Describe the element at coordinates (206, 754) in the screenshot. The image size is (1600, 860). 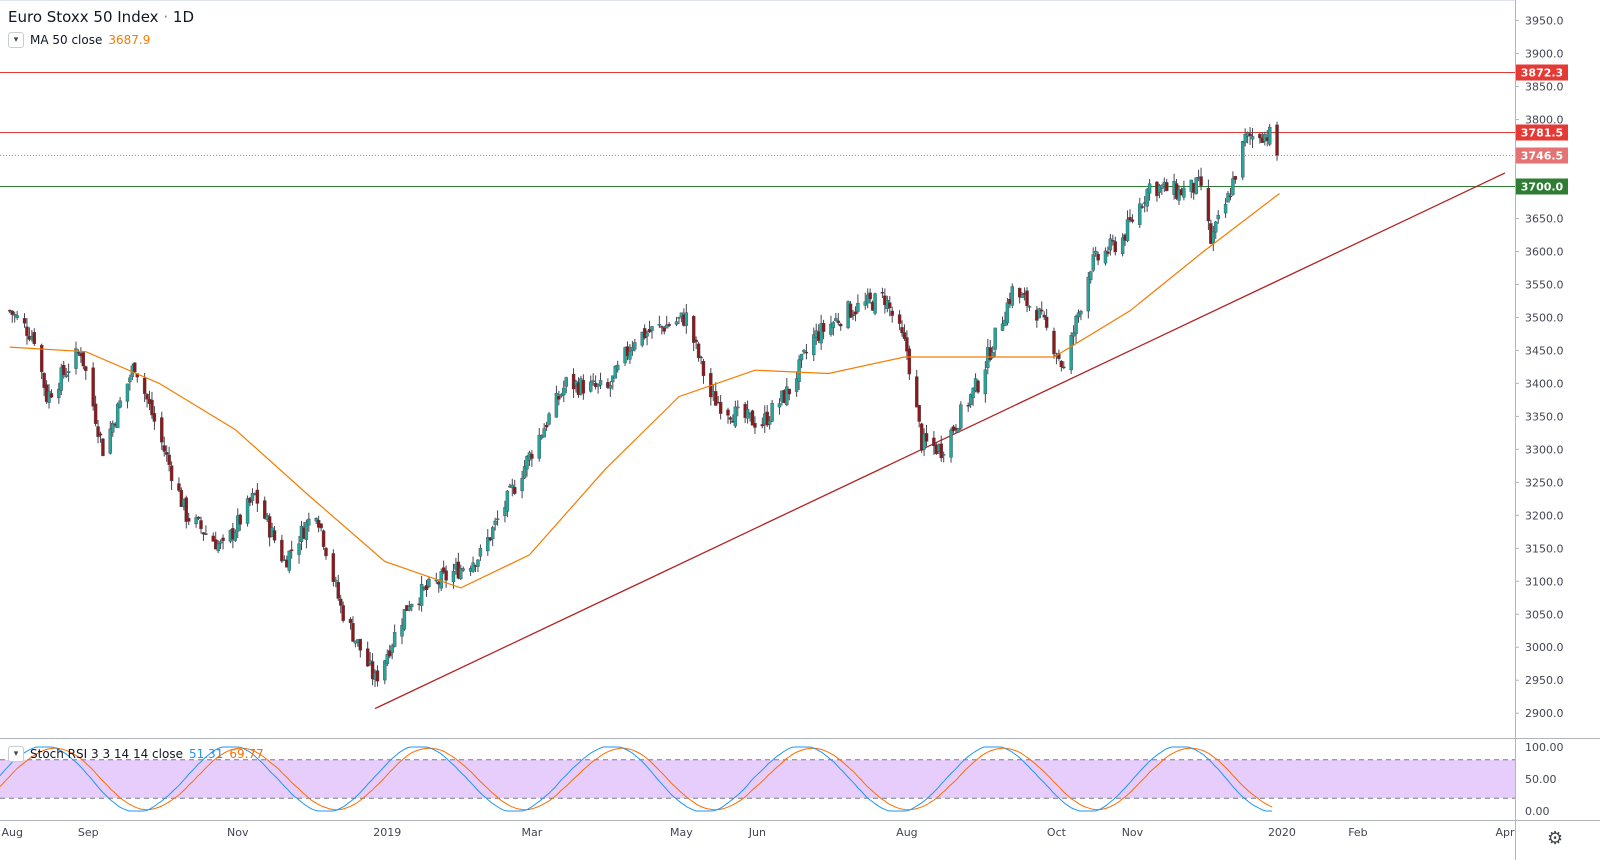
I see `stoch-rsi-k-value: 51.31` at that location.